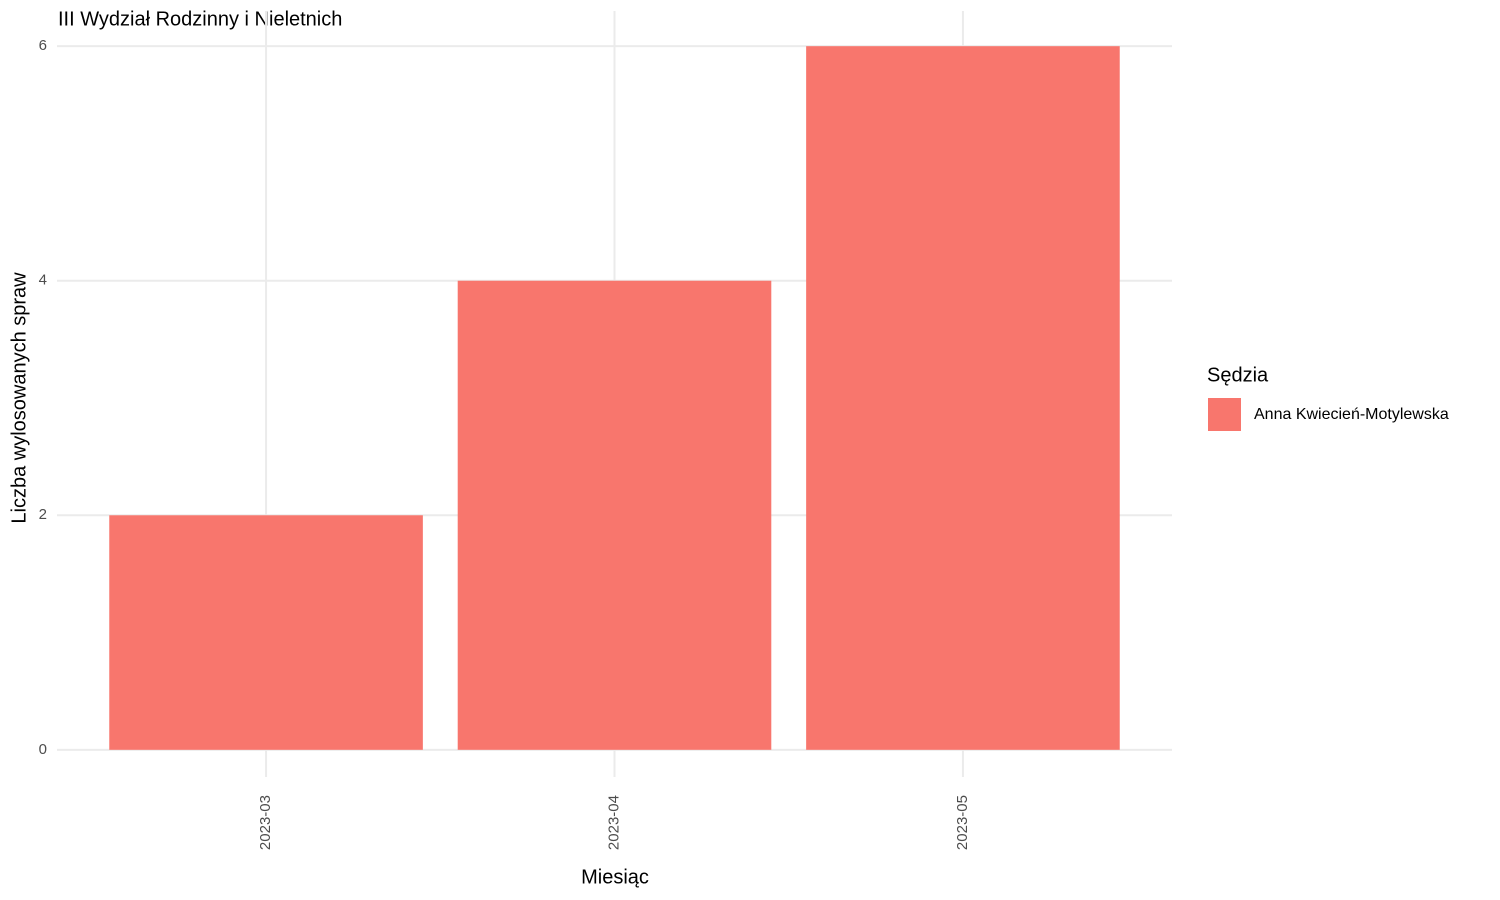 The height and width of the screenshot is (900, 1500). What do you see at coordinates (1238, 375) in the screenshot?
I see `legend-title: Sędzia` at bounding box center [1238, 375].